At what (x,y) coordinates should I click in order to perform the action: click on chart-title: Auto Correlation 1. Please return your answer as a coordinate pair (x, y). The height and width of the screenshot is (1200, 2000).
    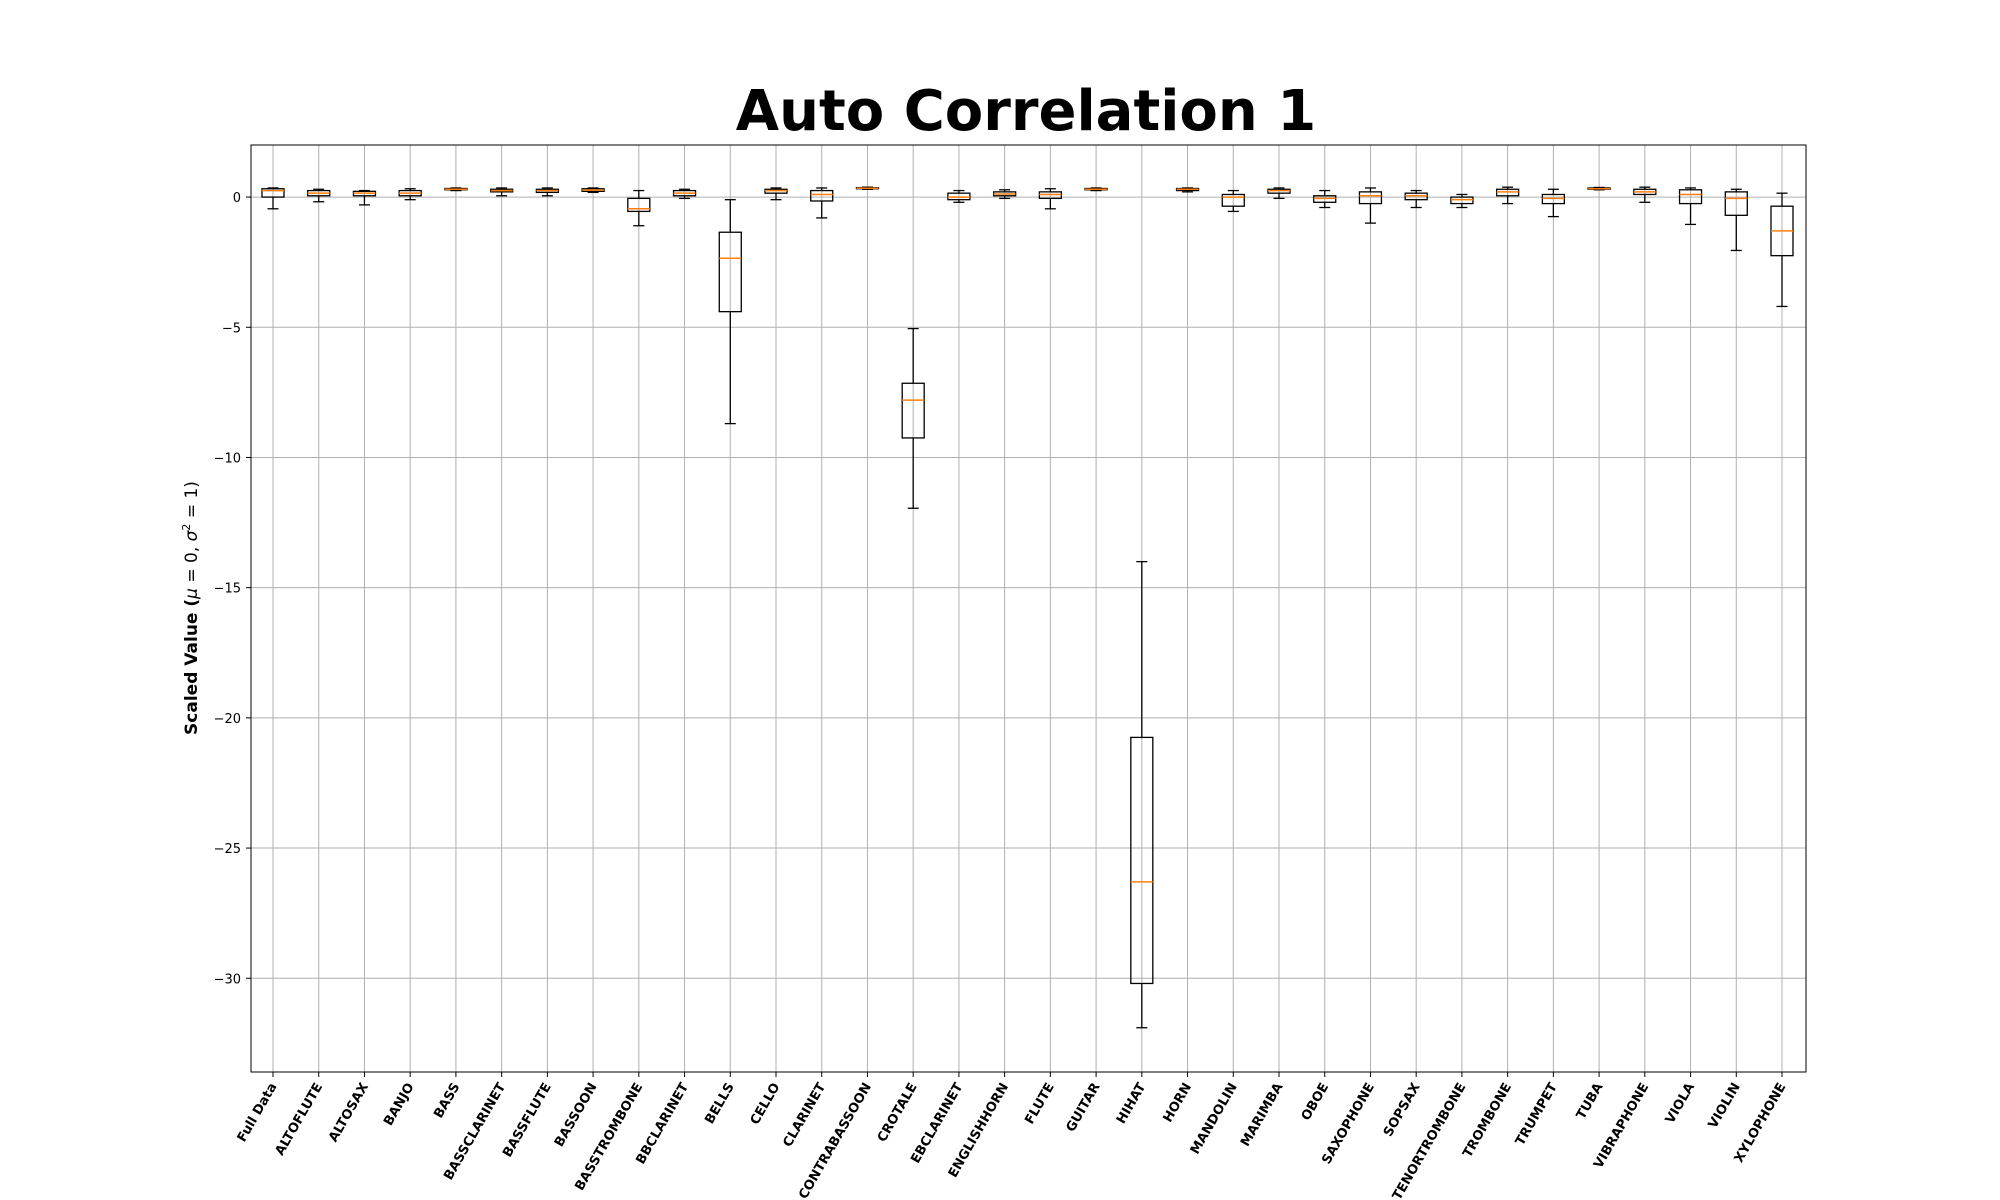
    Looking at the image, I should click on (1026, 111).